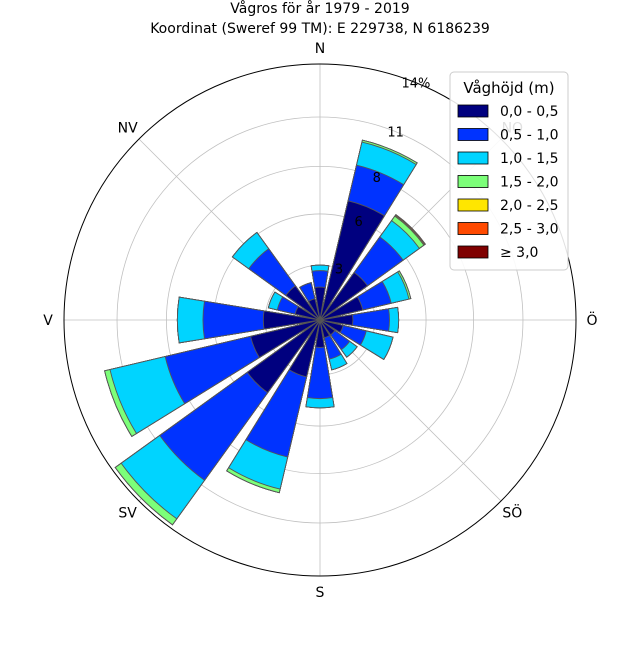  What do you see at coordinates (529, 112) in the screenshot?
I see `legend-label: 0,0 - 0,5` at bounding box center [529, 112].